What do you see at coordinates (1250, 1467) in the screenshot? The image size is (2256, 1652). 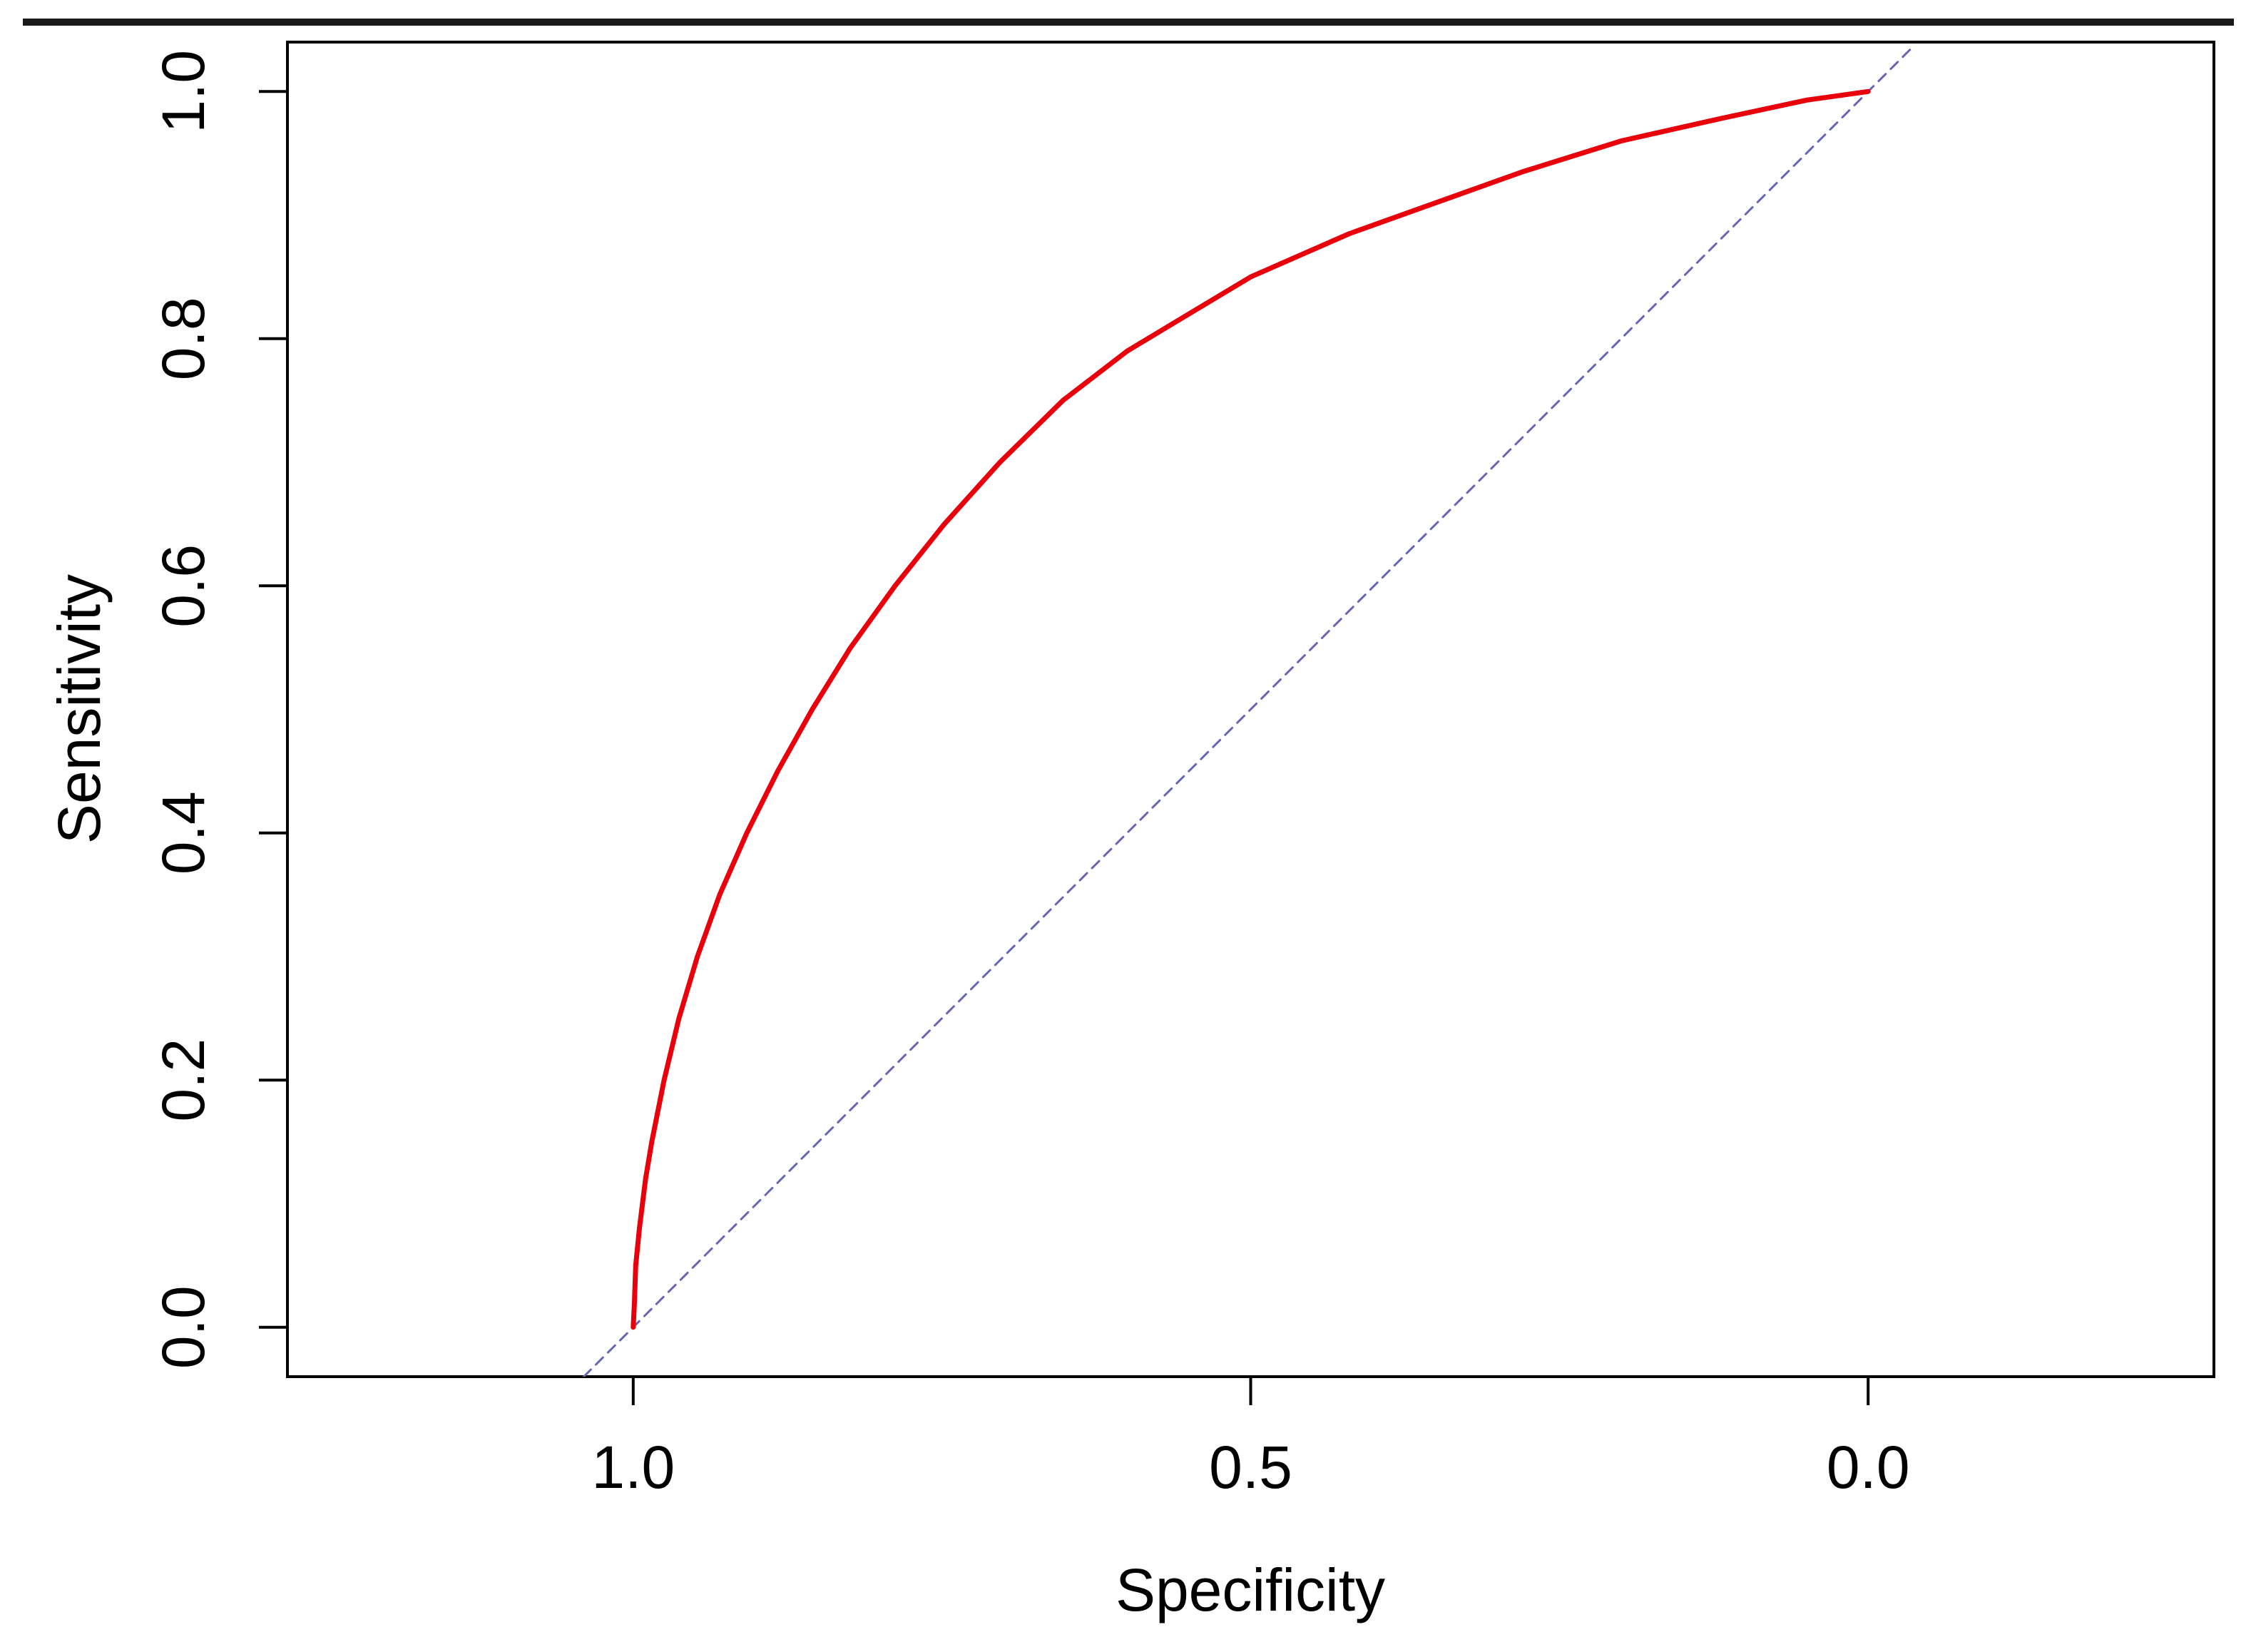 I see `x-tick-label: 0.5` at bounding box center [1250, 1467].